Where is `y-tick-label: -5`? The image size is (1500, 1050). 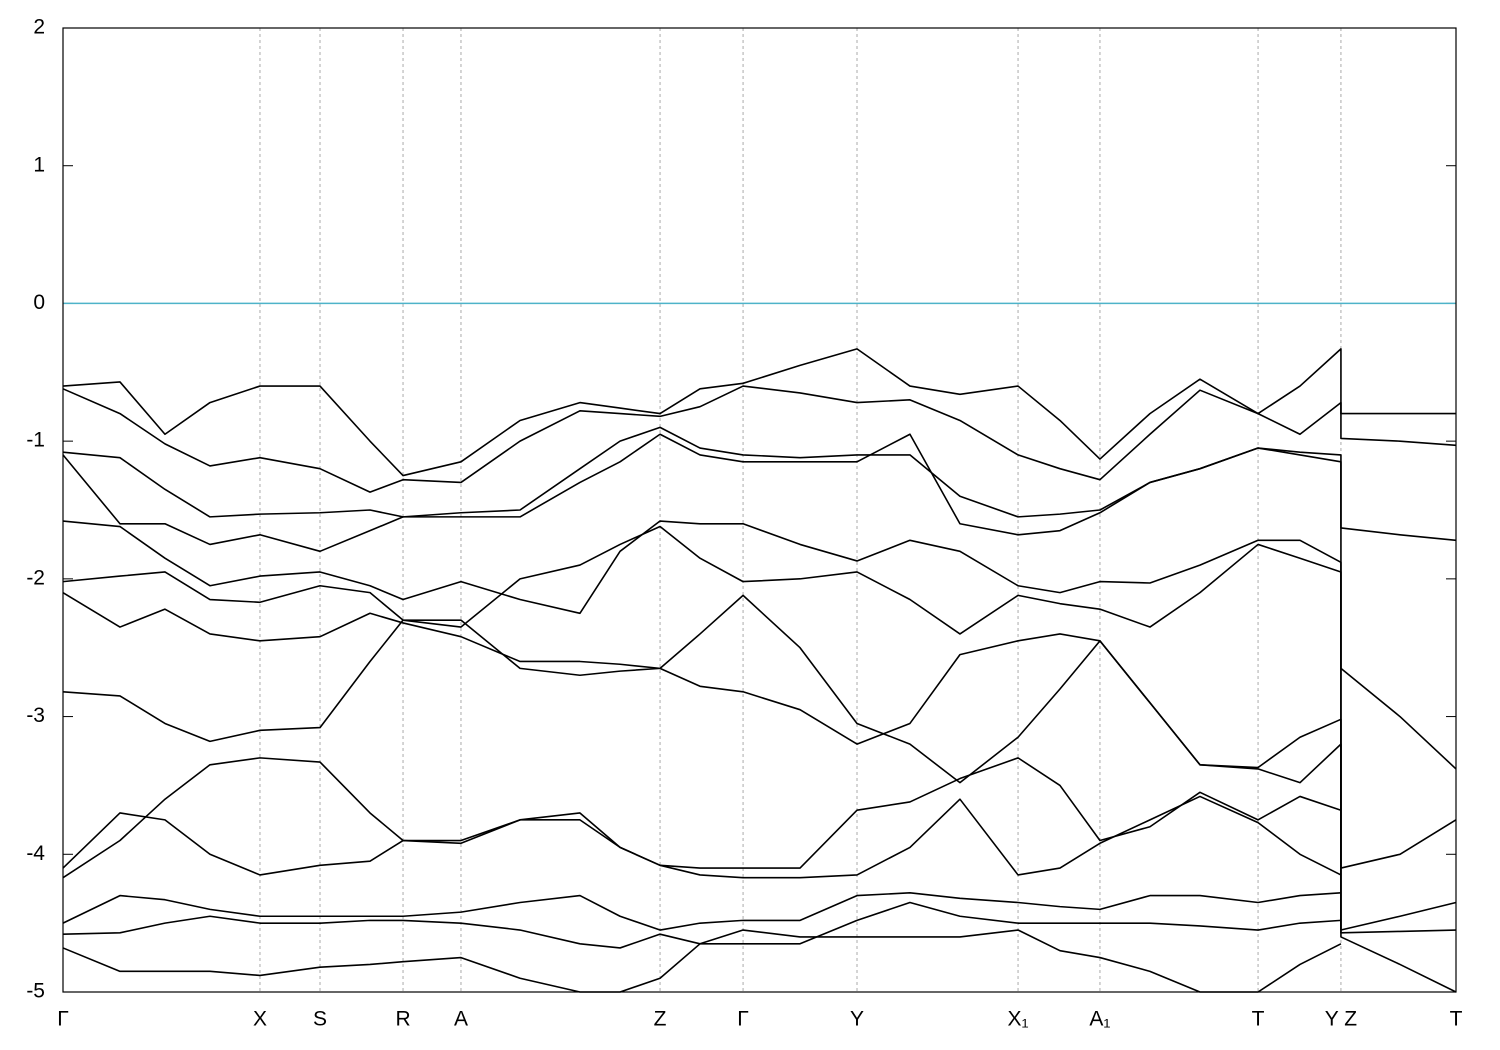
y-tick-label: -5 is located at coordinates (35, 991).